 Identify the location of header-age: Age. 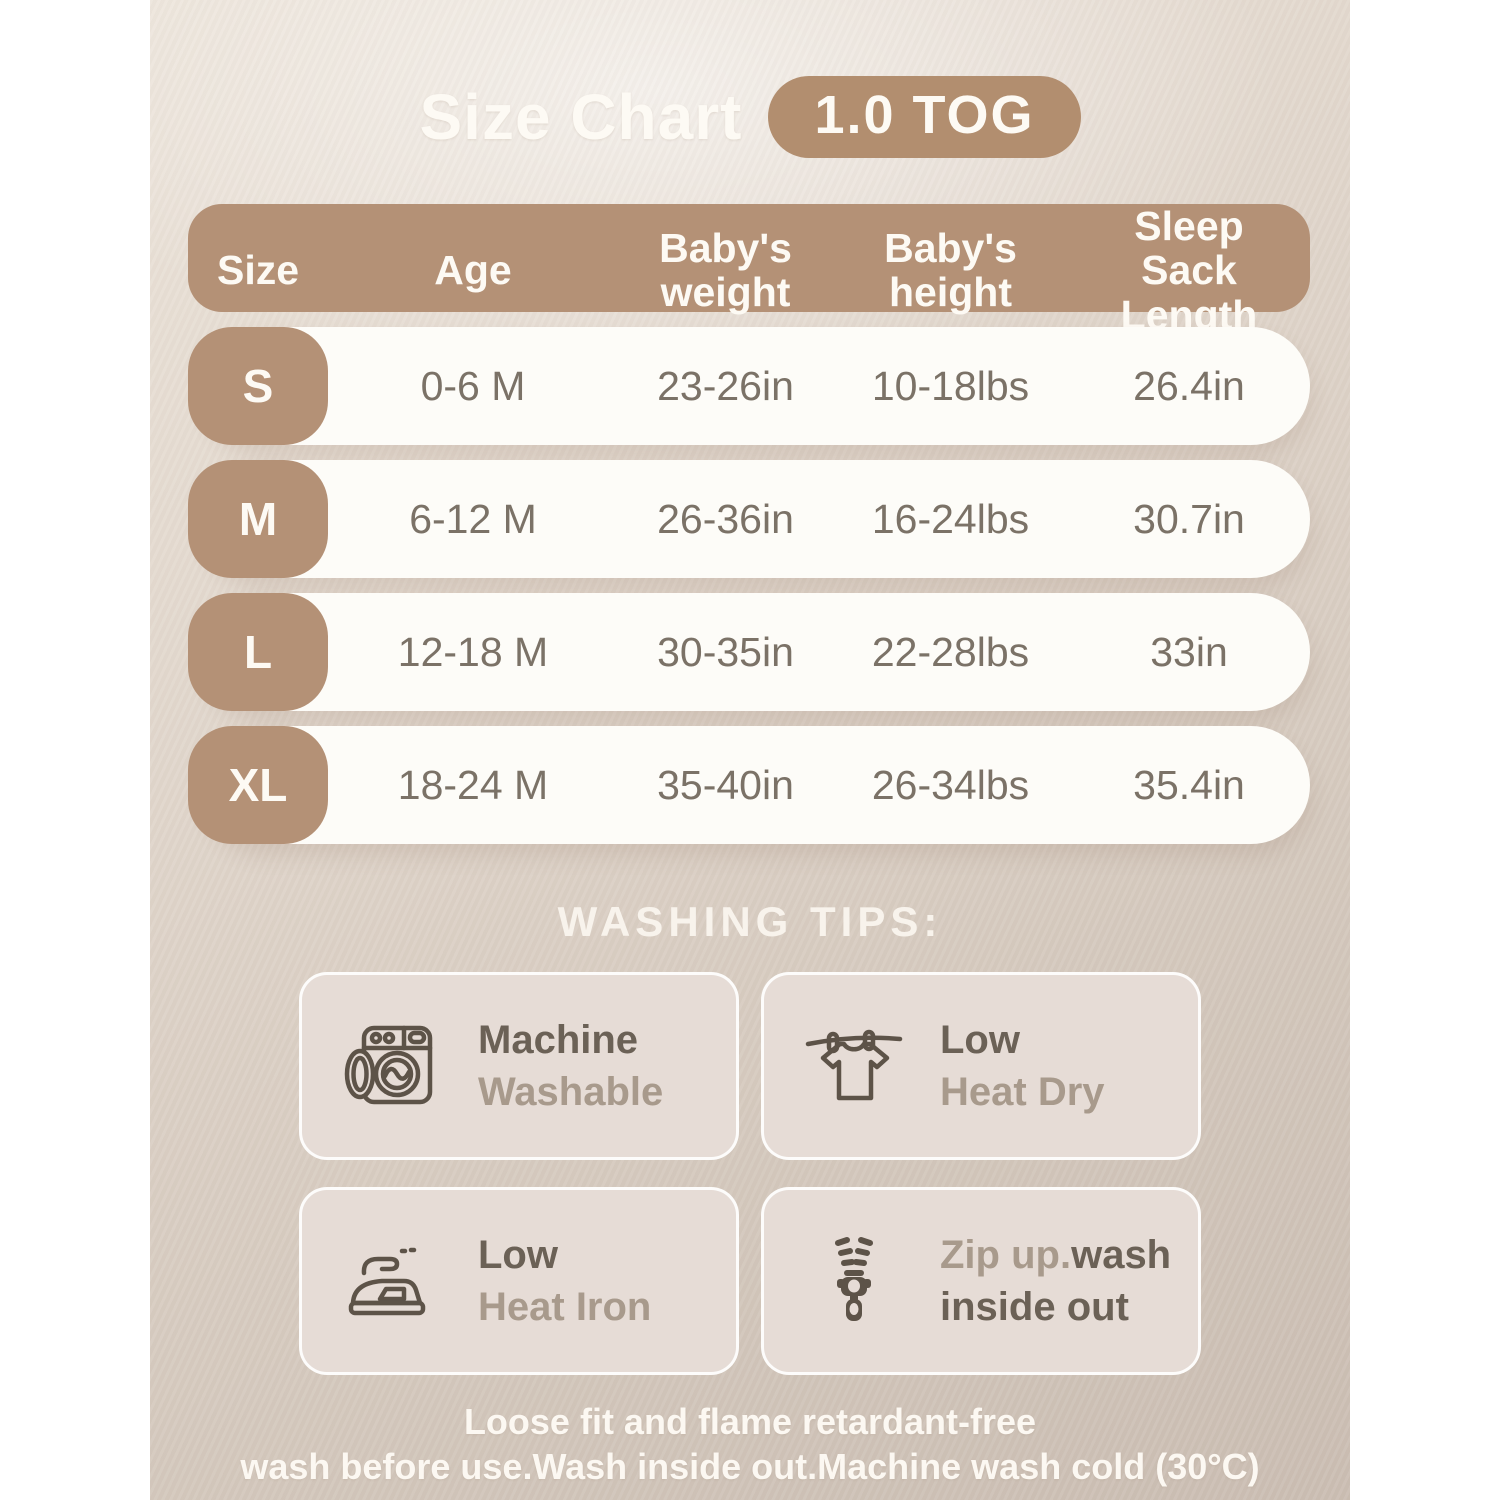
(473, 270).